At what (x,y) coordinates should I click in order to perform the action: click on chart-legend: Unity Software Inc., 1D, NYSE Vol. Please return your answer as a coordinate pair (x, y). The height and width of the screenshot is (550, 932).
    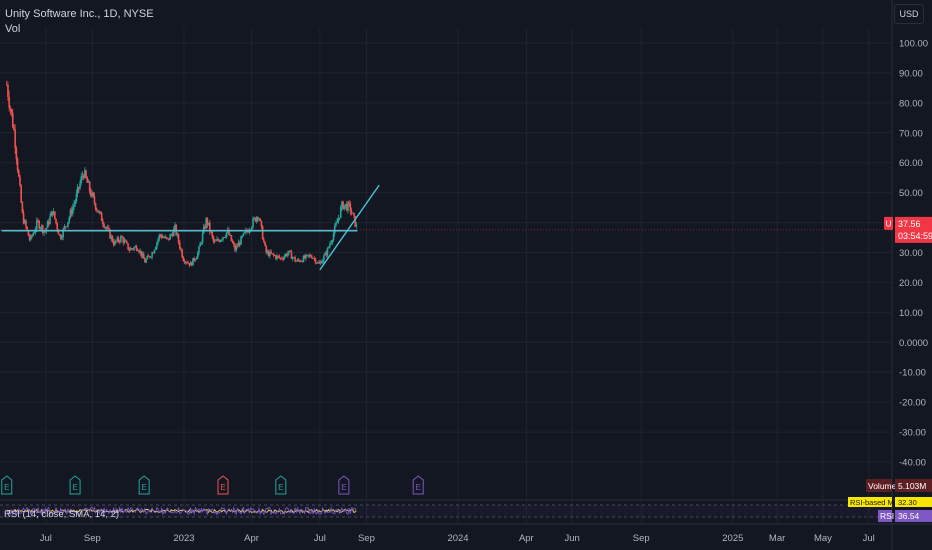
    Looking at the image, I should click on (79, 22).